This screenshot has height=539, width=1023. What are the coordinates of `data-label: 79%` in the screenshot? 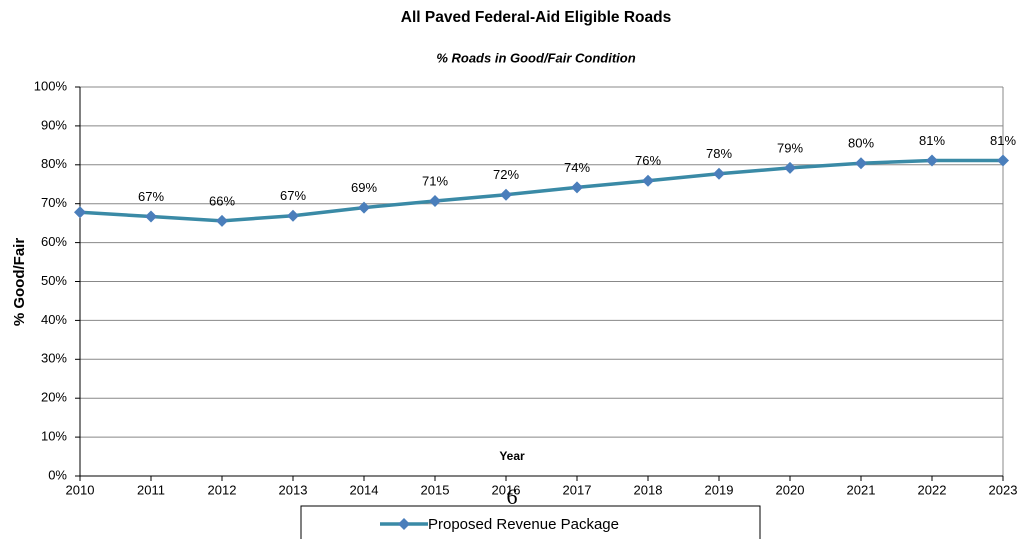 It's located at (790, 147).